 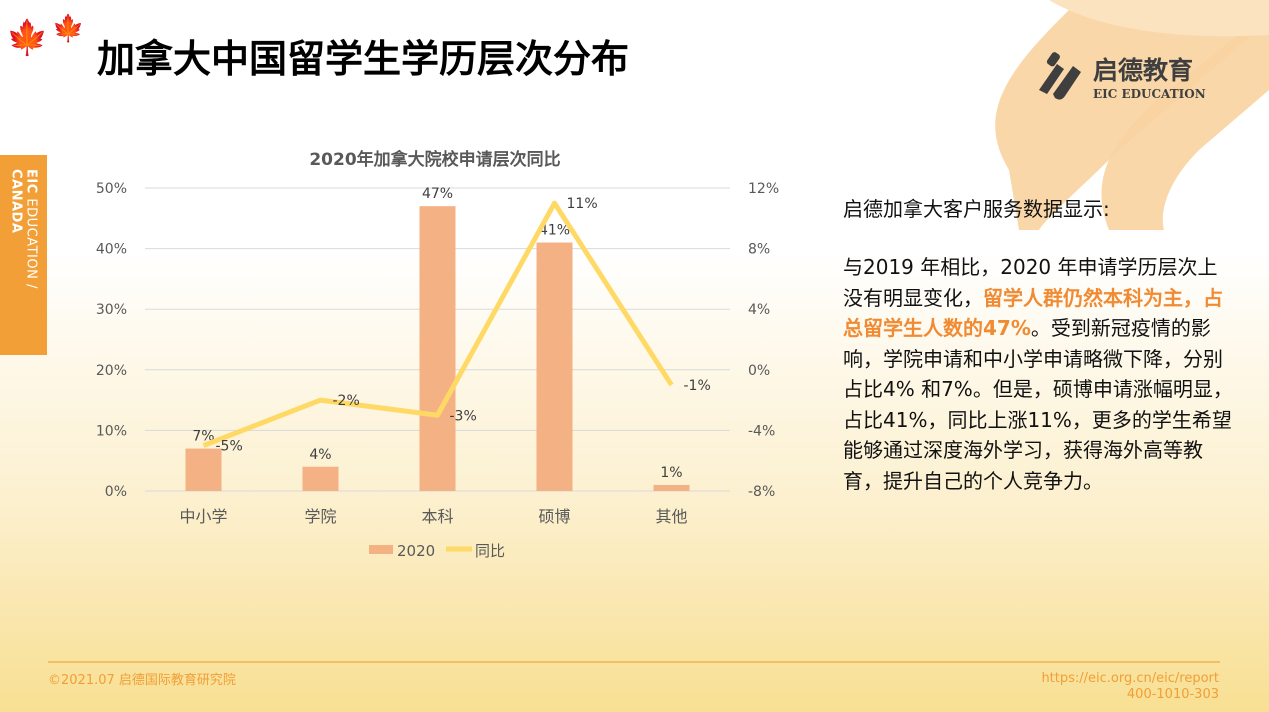 I want to click on bar-label: 4%, so click(x=320, y=455).